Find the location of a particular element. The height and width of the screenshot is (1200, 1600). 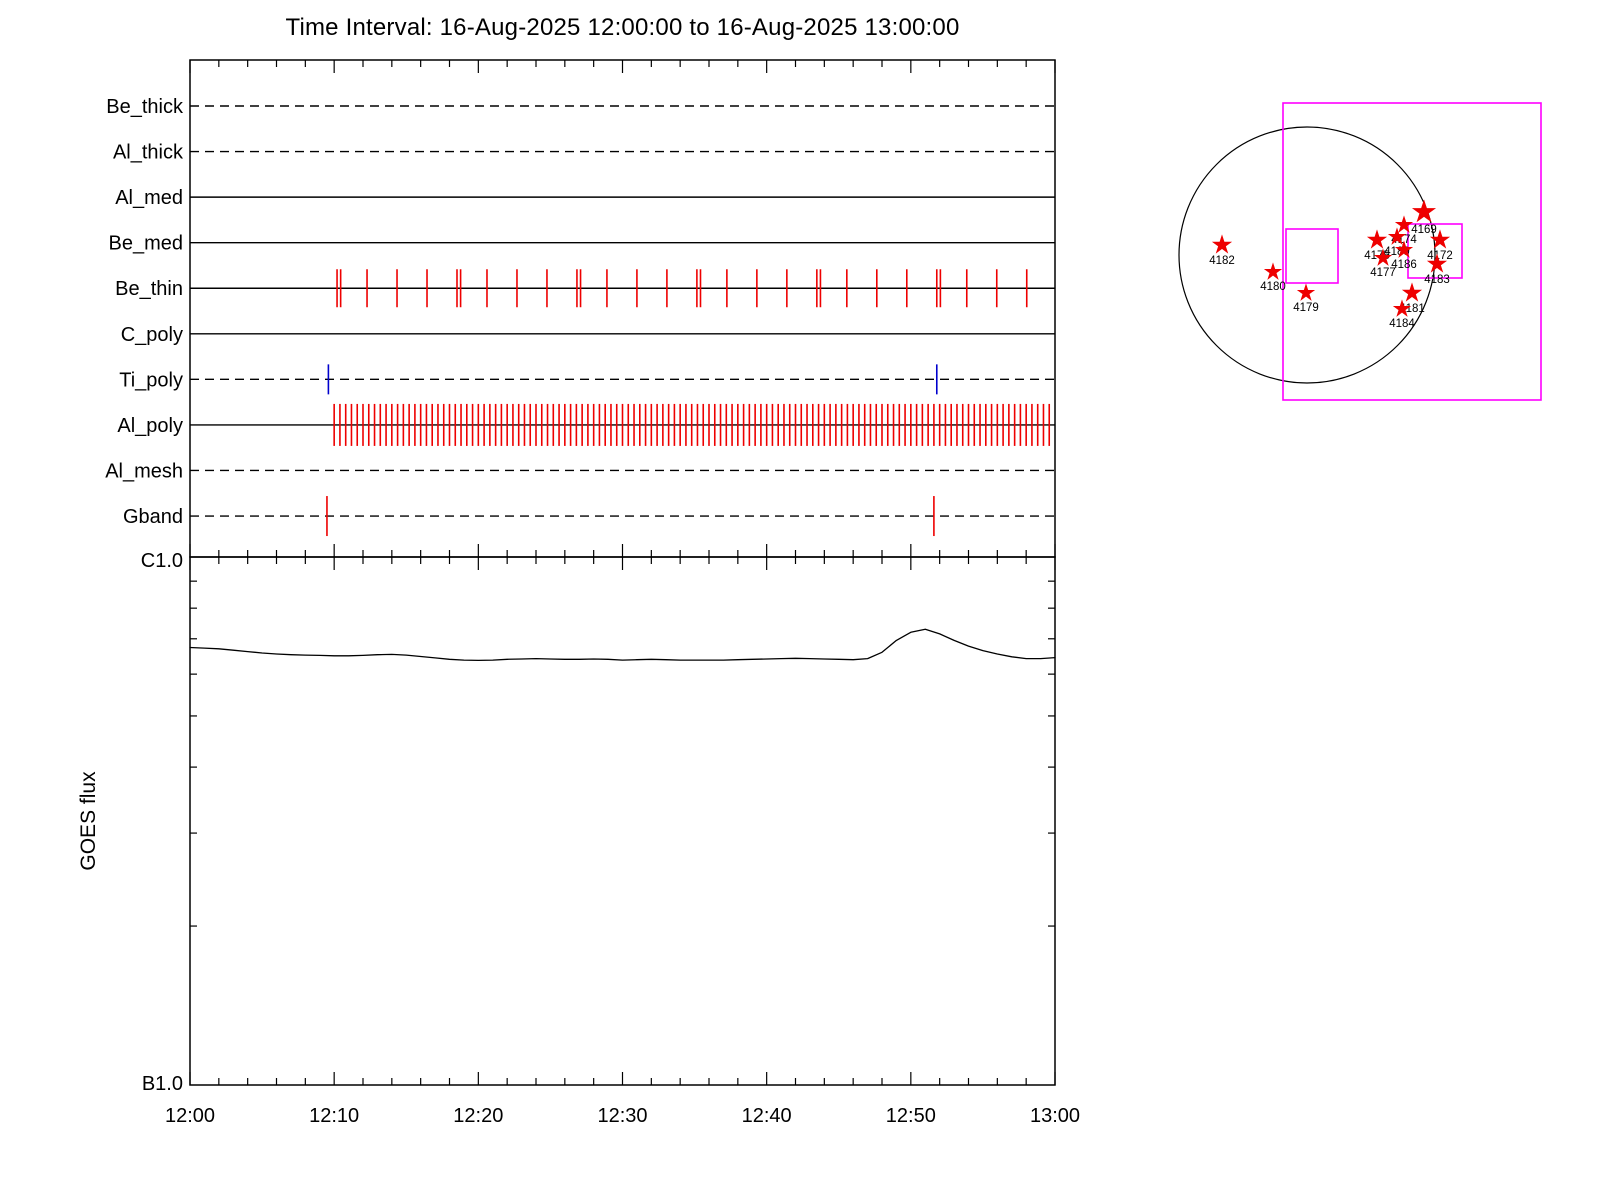

x-axis-label: 12:20 is located at coordinates (478, 1116).